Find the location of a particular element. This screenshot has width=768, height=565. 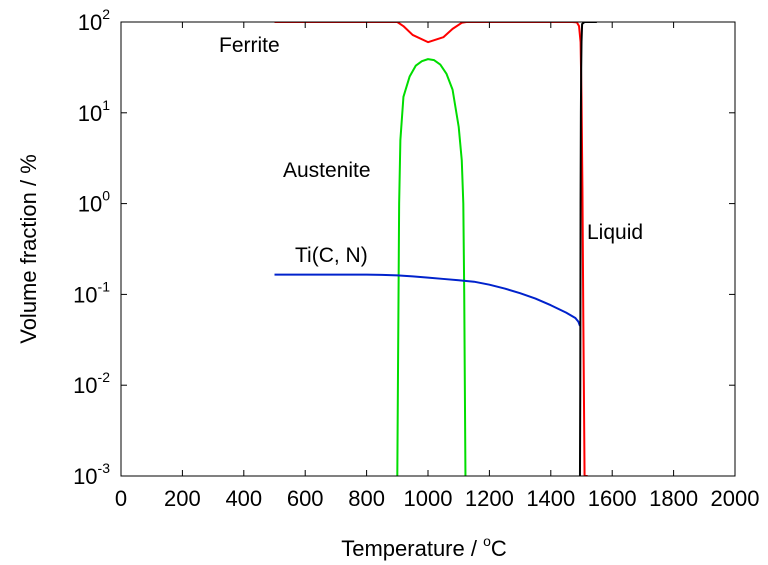

y-axis-title: Volume fraction / % is located at coordinates (28, 249).